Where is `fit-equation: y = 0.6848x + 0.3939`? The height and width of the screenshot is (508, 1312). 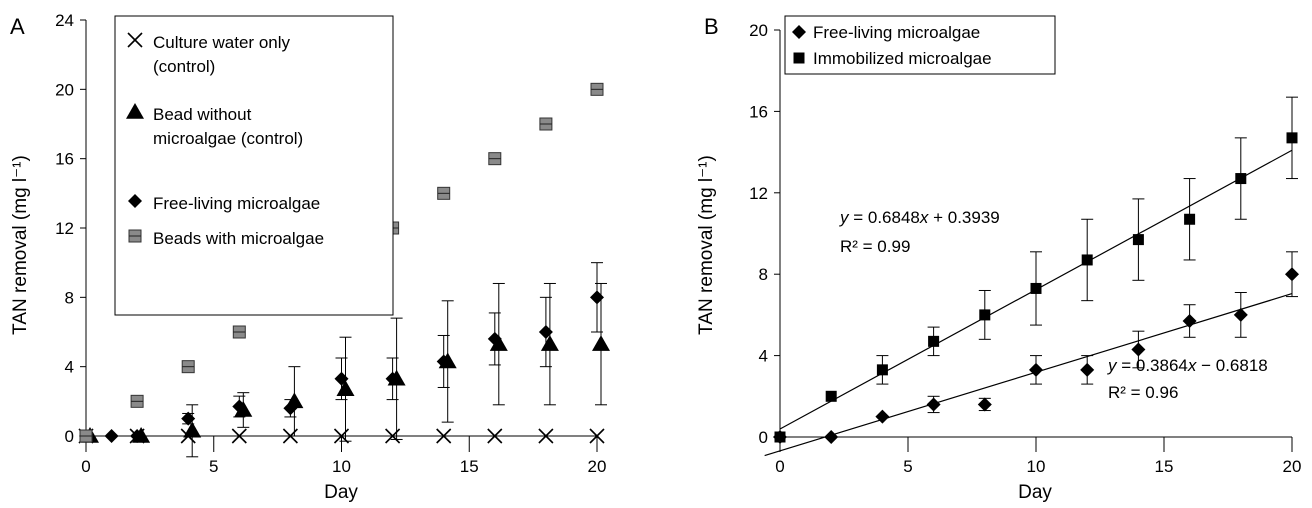
fit-equation: y = 0.6848x + 0.3939 is located at coordinates (919, 217).